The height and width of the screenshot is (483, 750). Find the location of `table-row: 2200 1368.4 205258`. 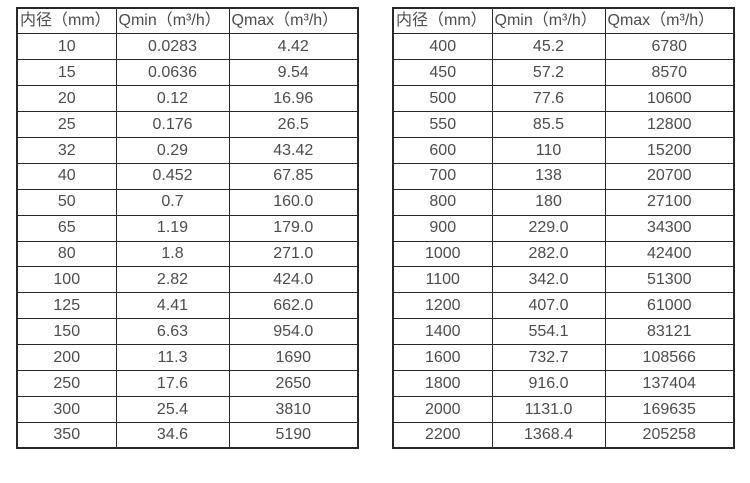

table-row: 2200 1368.4 205258 is located at coordinates (563, 435).